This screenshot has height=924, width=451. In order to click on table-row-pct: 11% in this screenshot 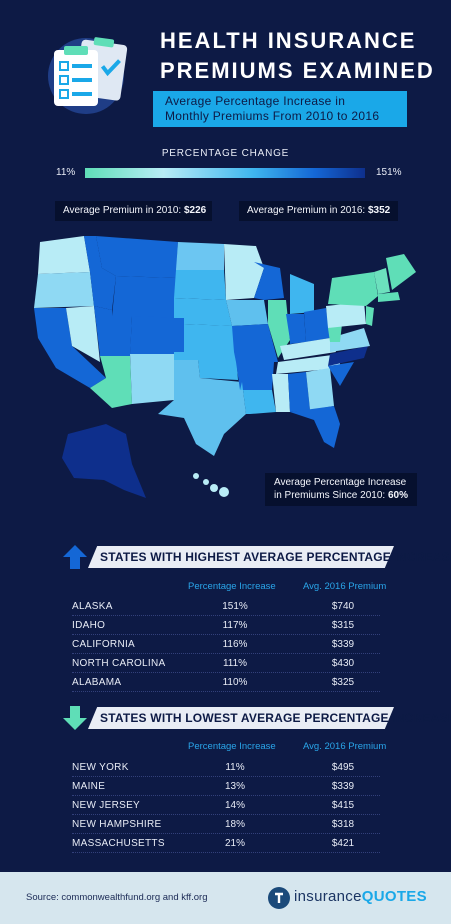, I will do `click(235, 767)`.